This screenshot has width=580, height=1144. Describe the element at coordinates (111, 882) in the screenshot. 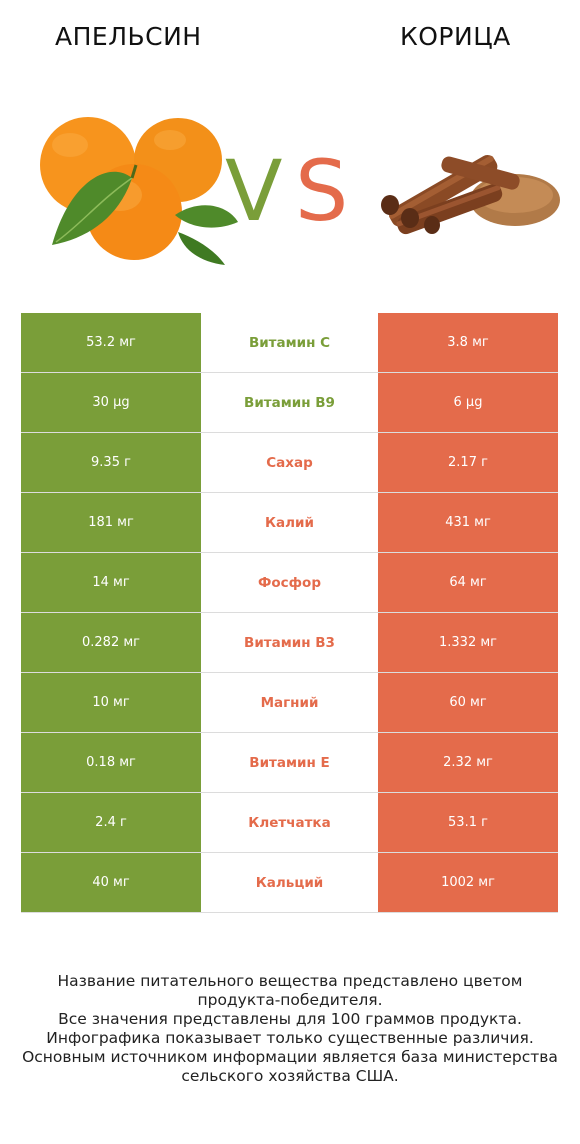

I see `left-value: 40 мг` at that location.